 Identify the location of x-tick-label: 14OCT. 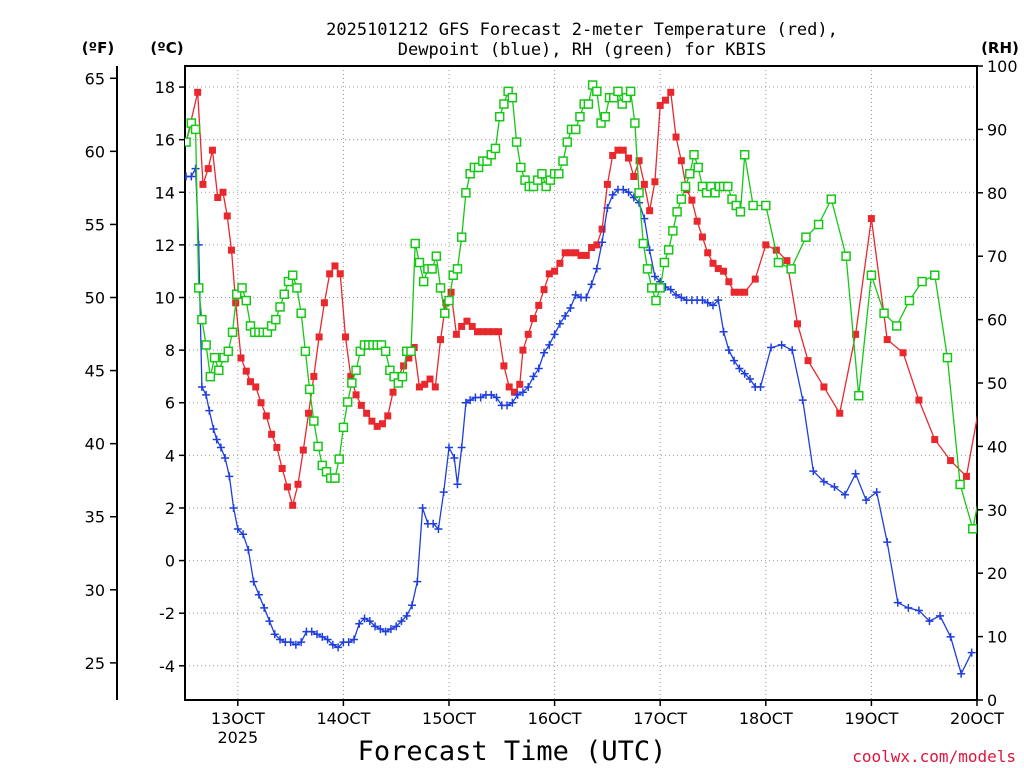
(343, 718).